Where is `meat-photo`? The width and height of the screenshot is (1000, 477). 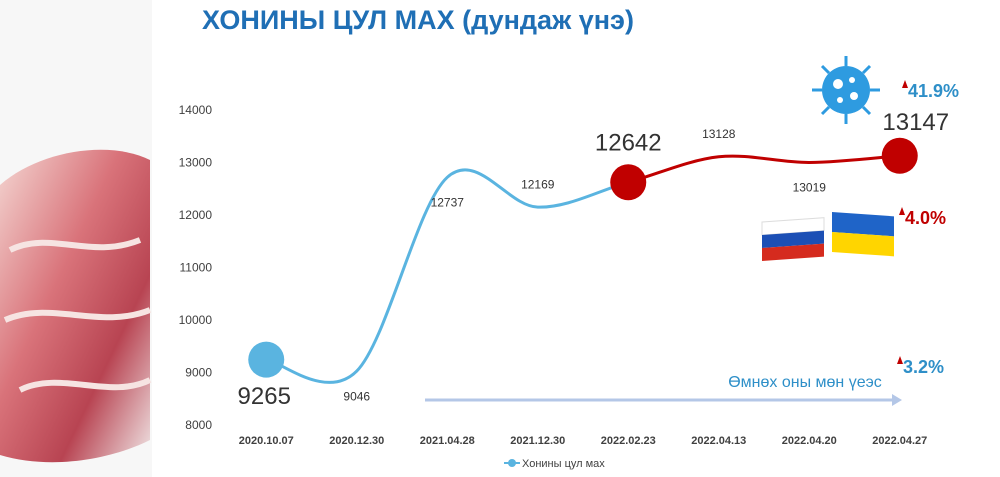
meat-photo is located at coordinates (75, 306).